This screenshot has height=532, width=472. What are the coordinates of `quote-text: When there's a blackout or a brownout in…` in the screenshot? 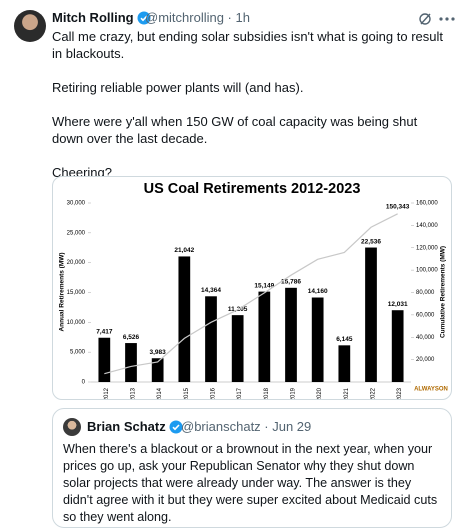 It's located at (250, 483).